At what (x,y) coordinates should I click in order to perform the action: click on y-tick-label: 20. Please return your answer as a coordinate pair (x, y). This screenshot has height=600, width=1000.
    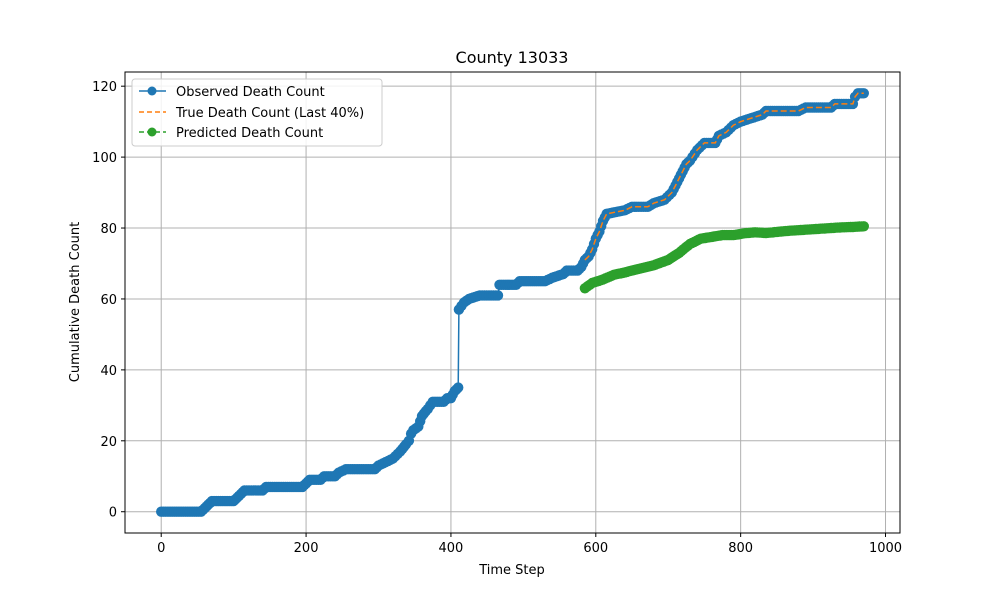
    Looking at the image, I should click on (108, 442).